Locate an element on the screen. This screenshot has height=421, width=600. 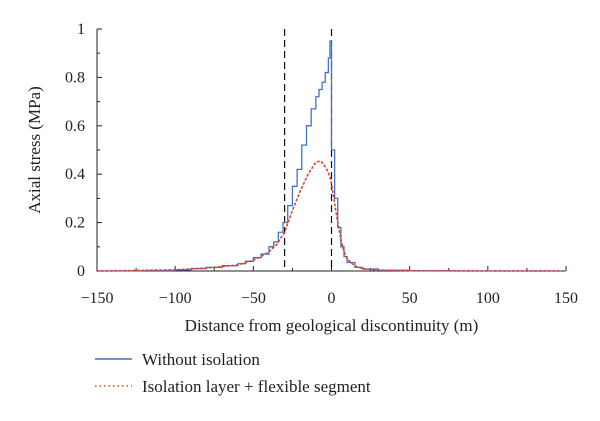
y-axis-title: Axial stress (MPa) is located at coordinates (34, 149).